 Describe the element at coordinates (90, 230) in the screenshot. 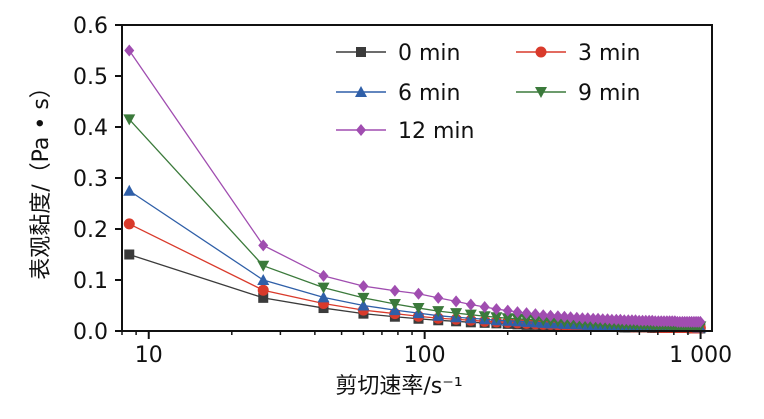

I see `y-tick-label: 0.2` at that location.